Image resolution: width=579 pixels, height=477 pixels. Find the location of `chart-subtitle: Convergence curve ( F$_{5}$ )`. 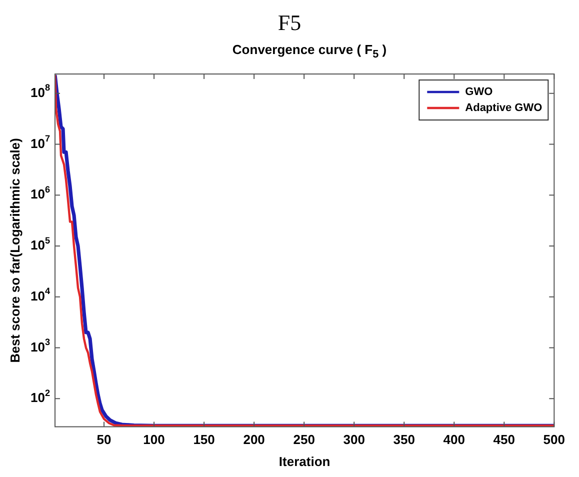

chart-subtitle: Convergence curve ( F$_{5}$ ) is located at coordinates (309, 51).